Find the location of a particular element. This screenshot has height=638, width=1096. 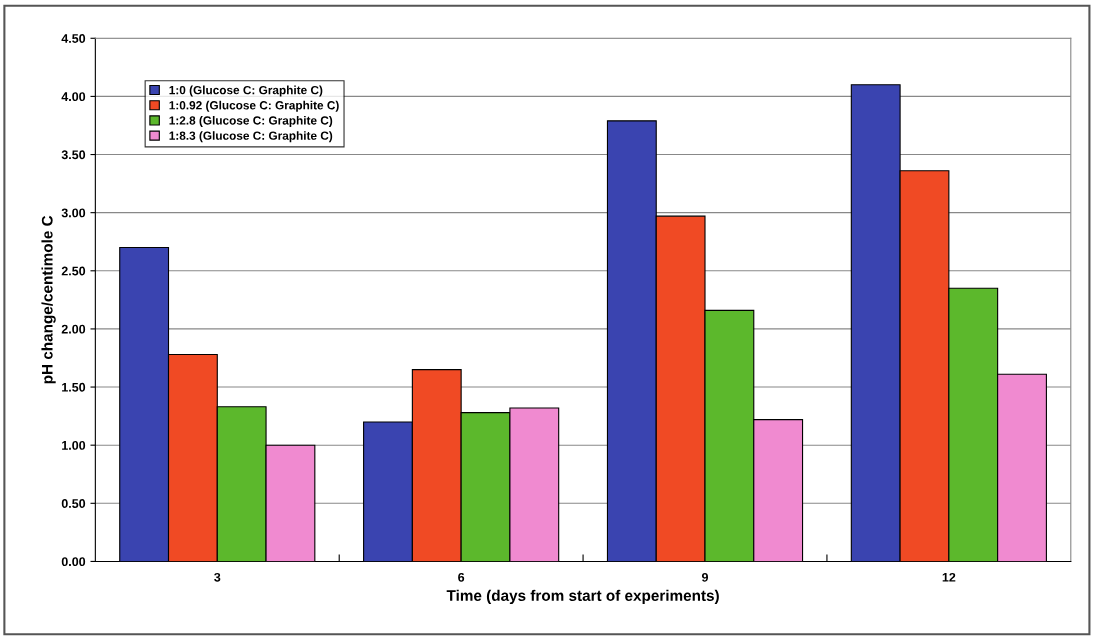

y-tick-label: 1.50 is located at coordinates (74, 387).